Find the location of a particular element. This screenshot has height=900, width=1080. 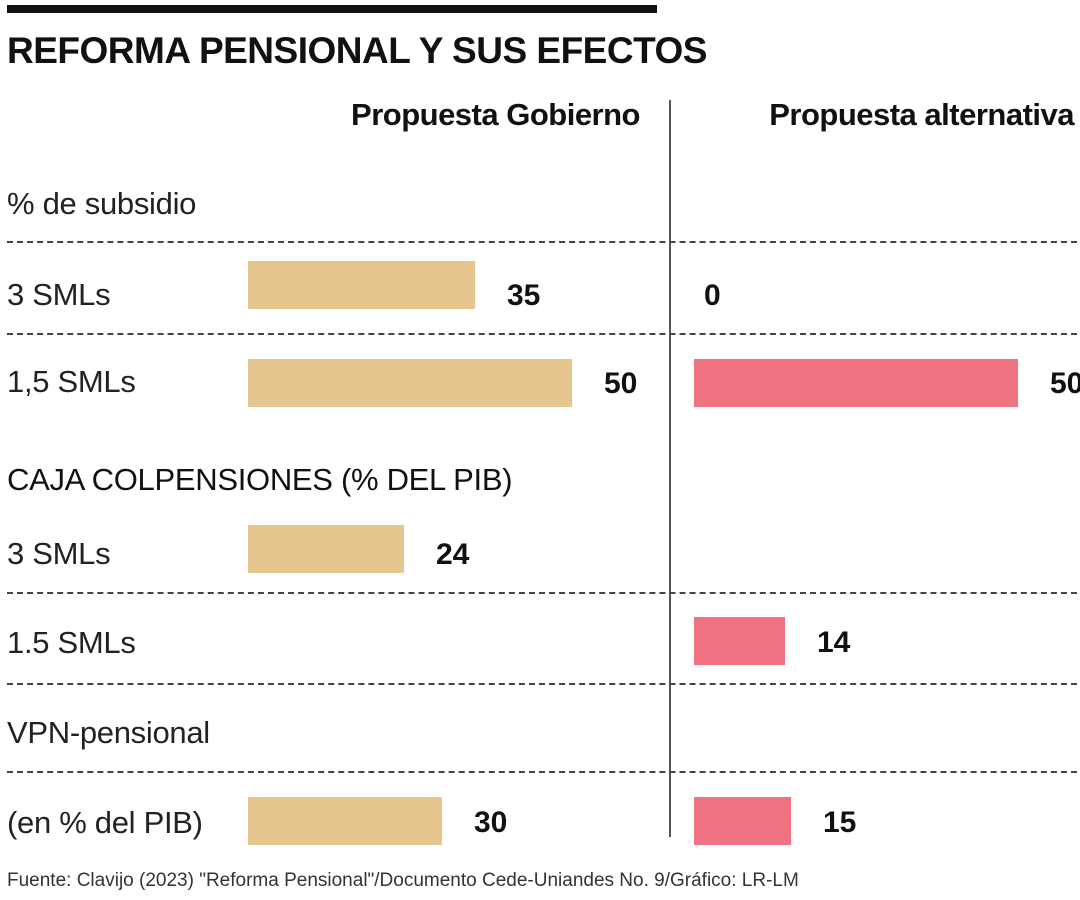

value-alternativa-row-5: 15 is located at coordinates (840, 822).